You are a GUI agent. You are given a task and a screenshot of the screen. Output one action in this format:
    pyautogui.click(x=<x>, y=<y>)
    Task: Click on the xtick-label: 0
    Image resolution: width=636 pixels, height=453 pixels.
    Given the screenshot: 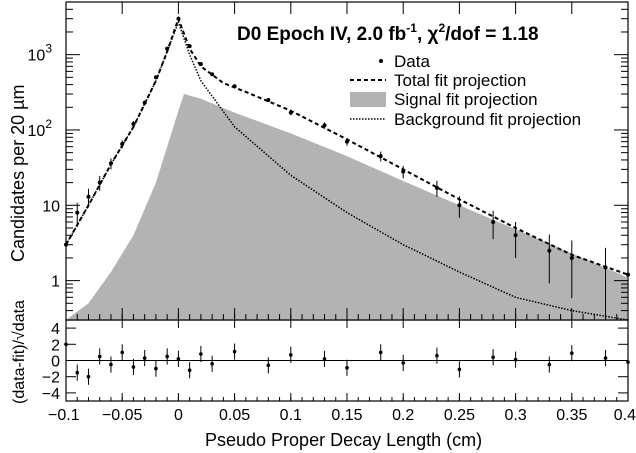 What is the action you would take?
    pyautogui.click(x=178, y=415)
    